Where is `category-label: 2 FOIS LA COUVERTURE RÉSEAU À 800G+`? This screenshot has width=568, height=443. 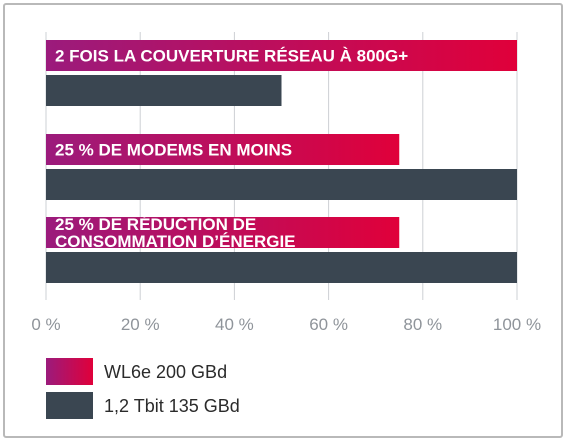
category-label: 2 FOIS LA COUVERTURE RÉSEAU À 800G+ is located at coordinates (231, 56).